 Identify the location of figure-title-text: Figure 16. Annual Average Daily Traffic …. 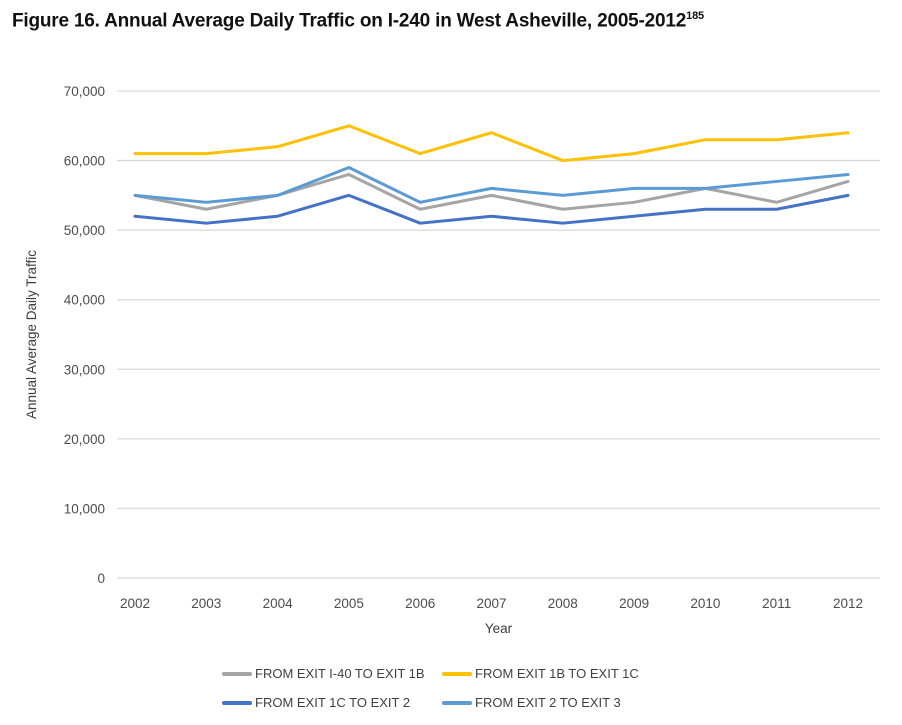
(349, 21).